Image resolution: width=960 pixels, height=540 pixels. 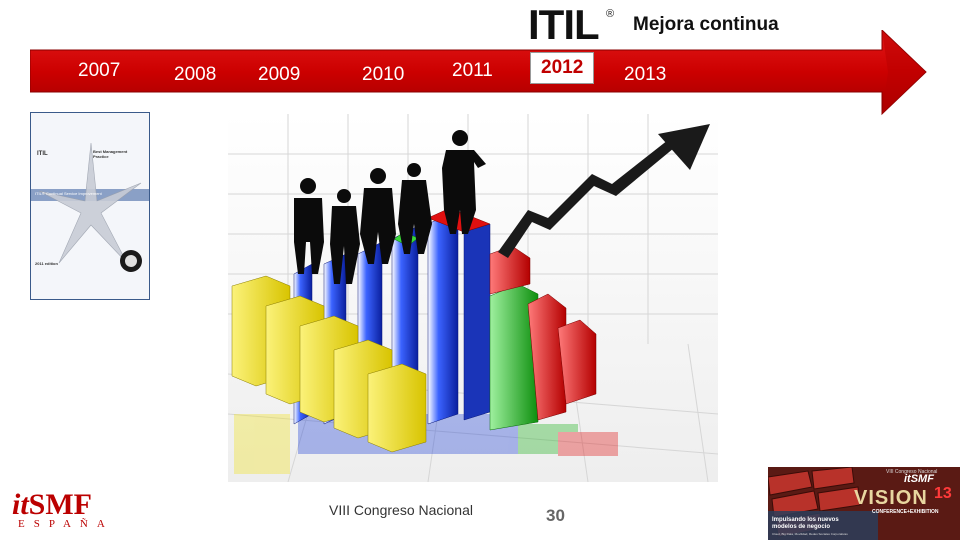 What do you see at coordinates (645, 74) in the screenshot?
I see `timeline-year-2013: 2013` at bounding box center [645, 74].